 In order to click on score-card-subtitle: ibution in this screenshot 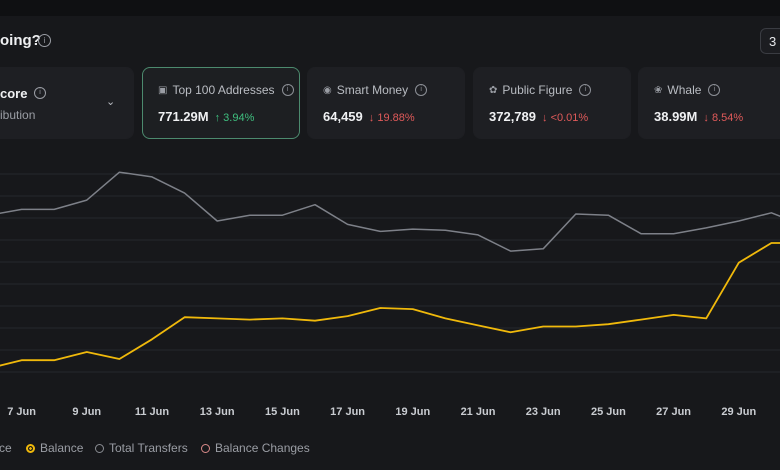, I will do `click(18, 115)`.